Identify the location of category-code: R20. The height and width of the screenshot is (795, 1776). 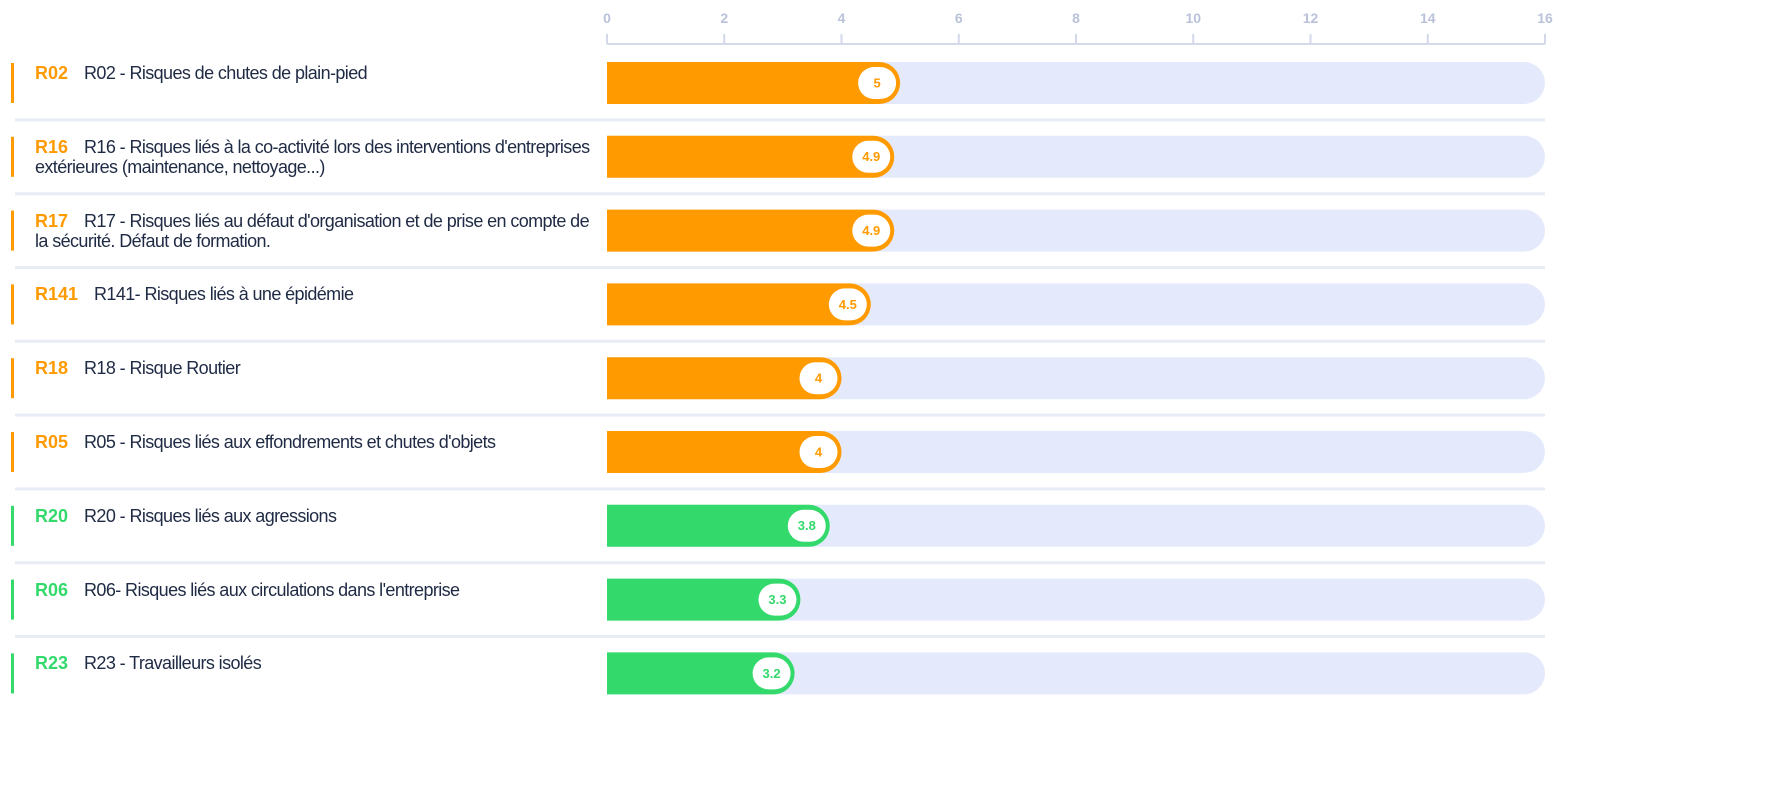
(52, 515).